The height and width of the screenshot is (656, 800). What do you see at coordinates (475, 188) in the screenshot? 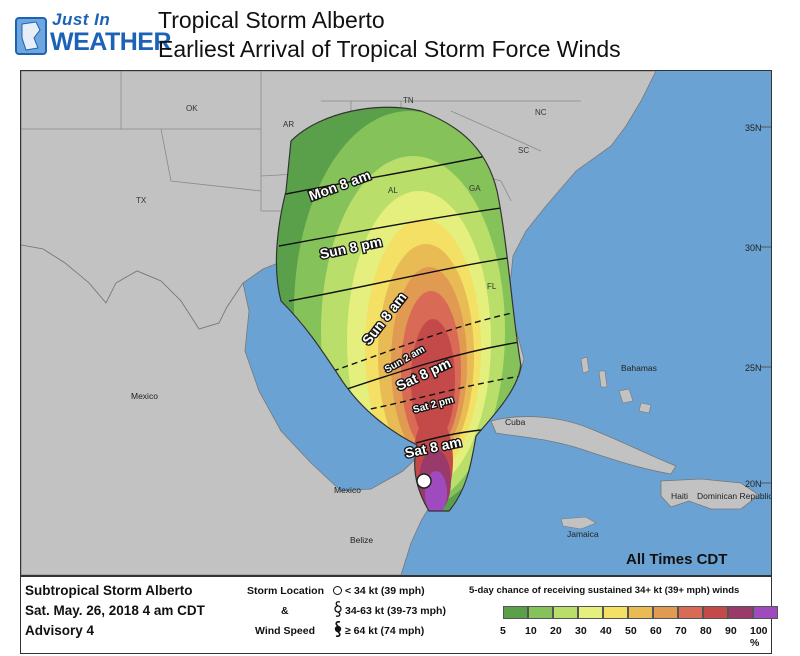
I see `state-label-ga: GA` at bounding box center [475, 188].